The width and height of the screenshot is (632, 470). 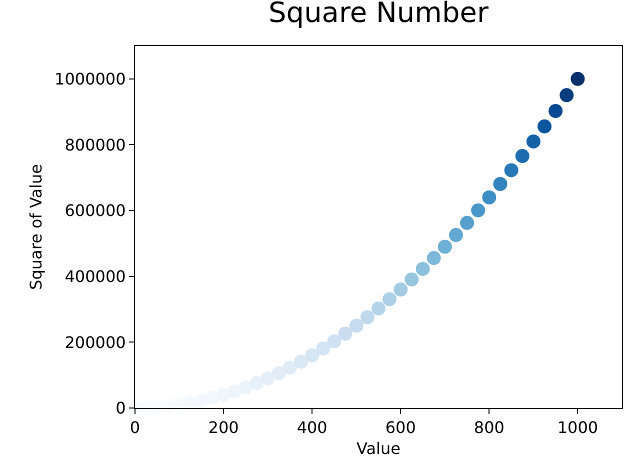 I want to click on y-tick-label: 200000, so click(x=95, y=342).